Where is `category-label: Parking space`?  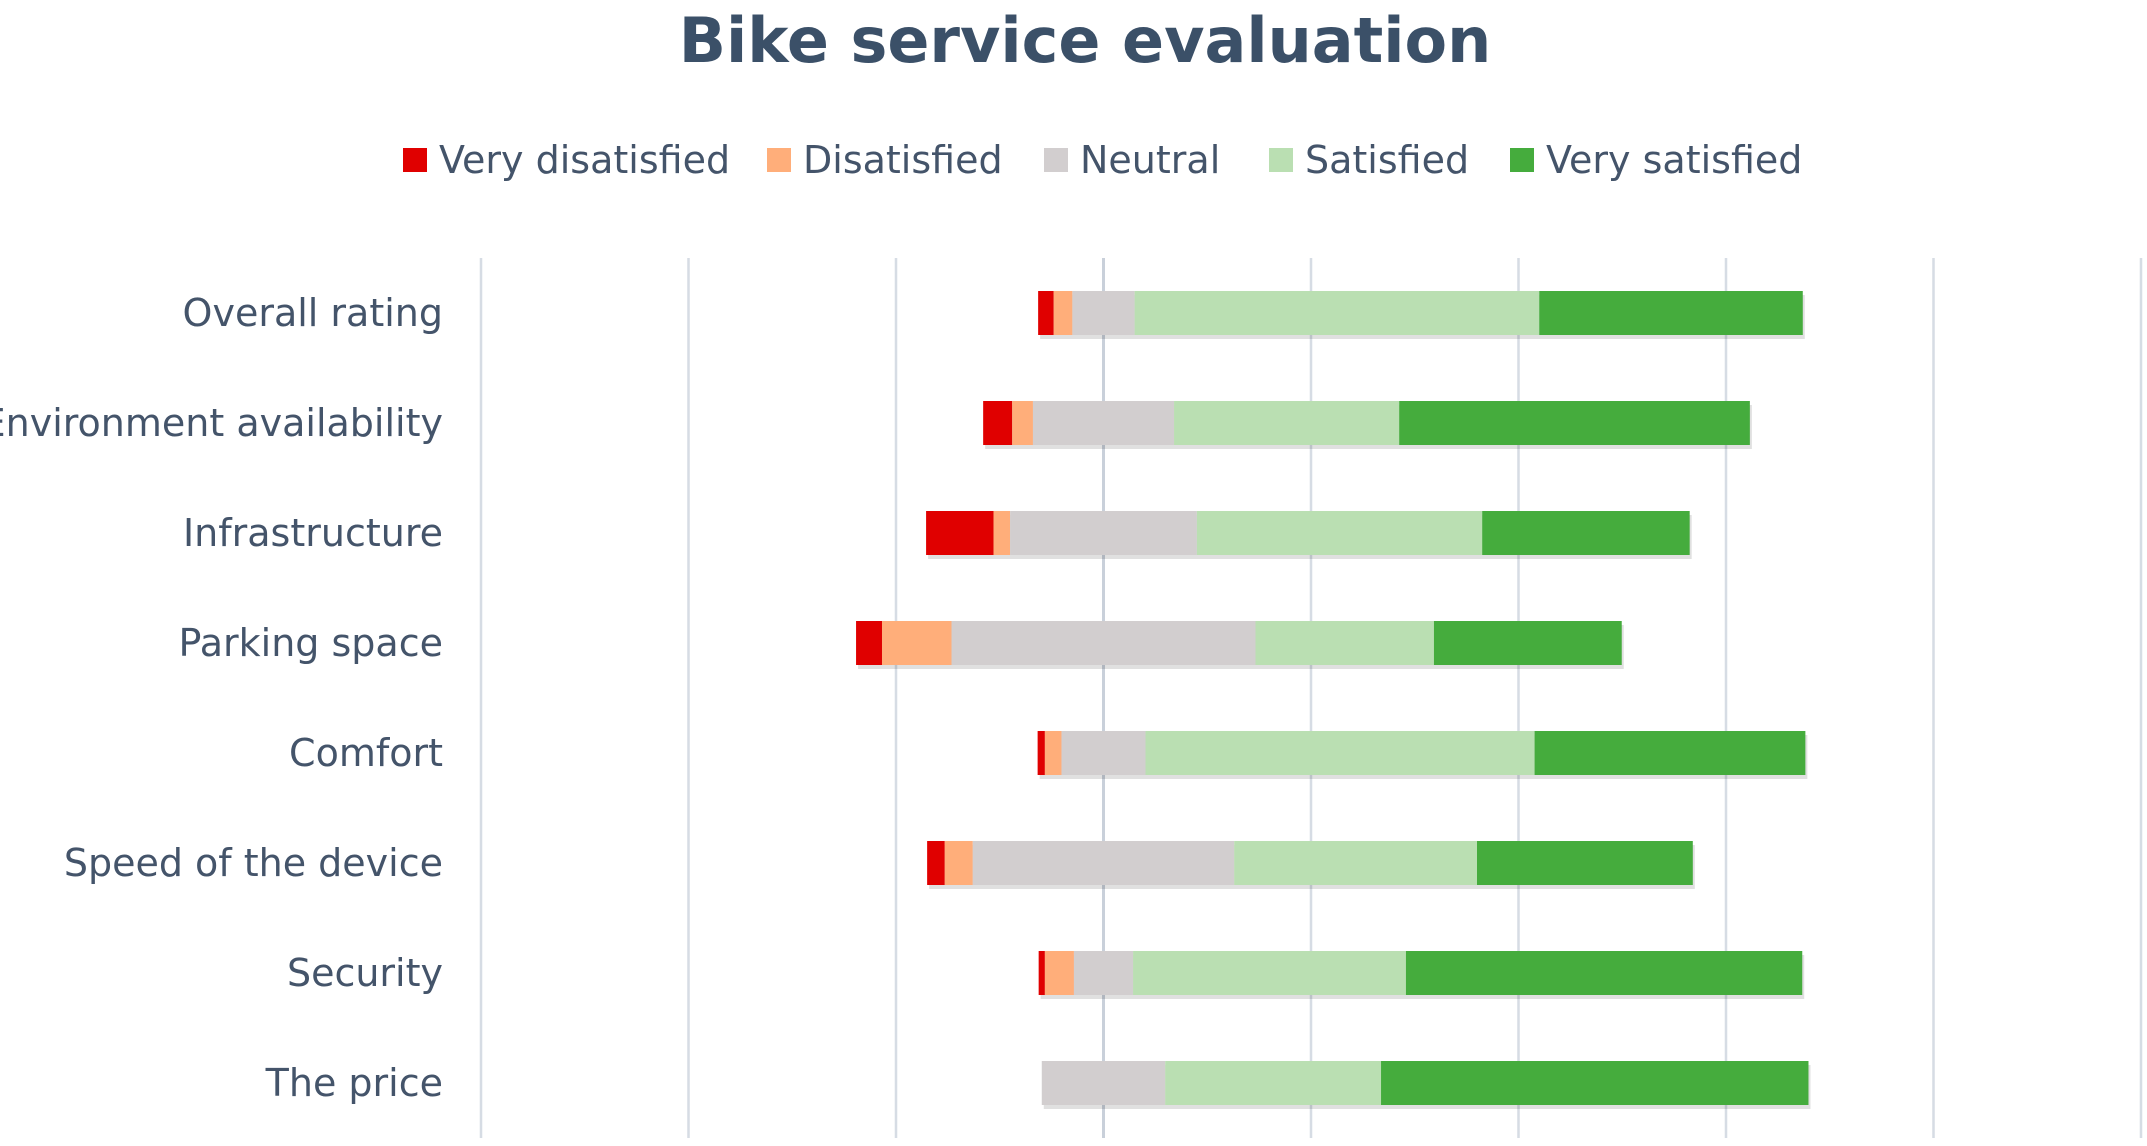
category-label: Parking space is located at coordinates (311, 643).